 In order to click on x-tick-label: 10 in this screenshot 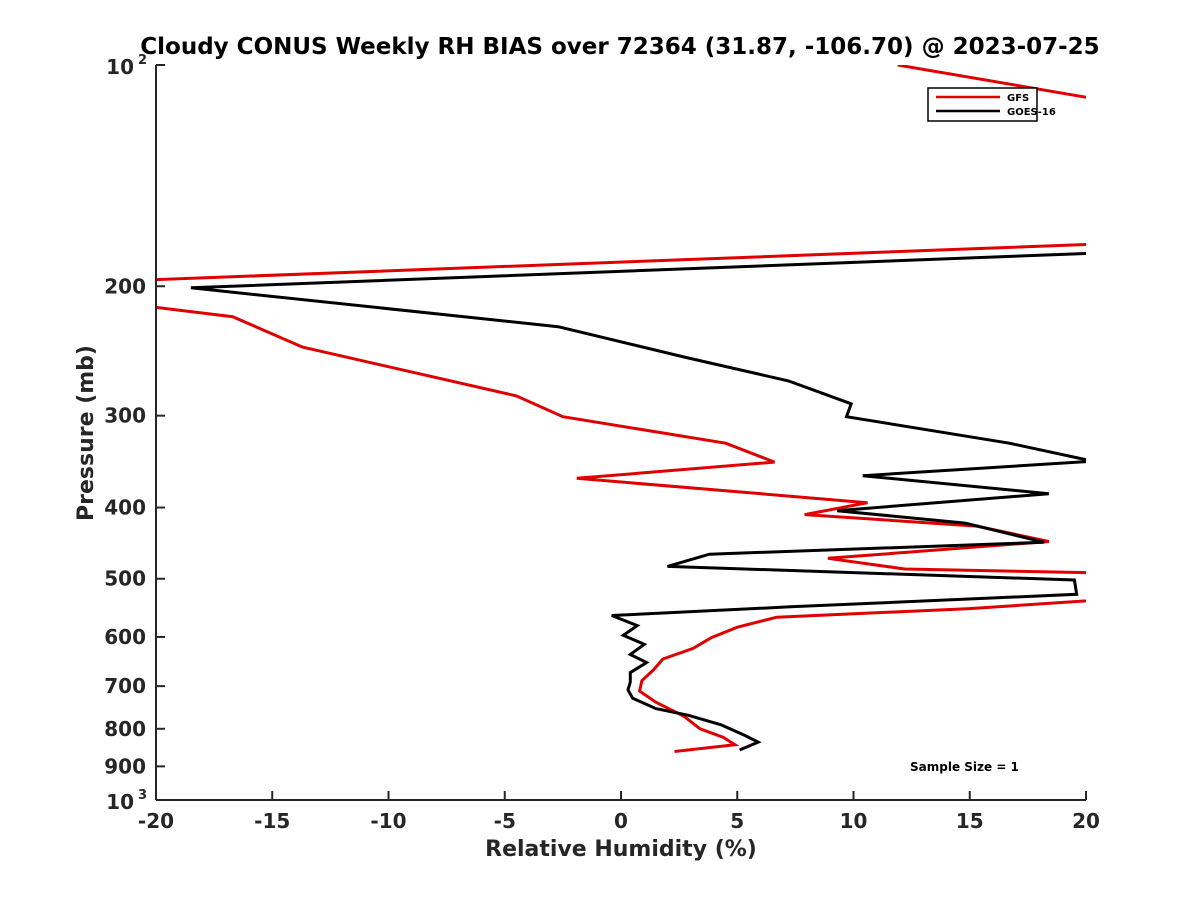, I will do `click(854, 821)`.